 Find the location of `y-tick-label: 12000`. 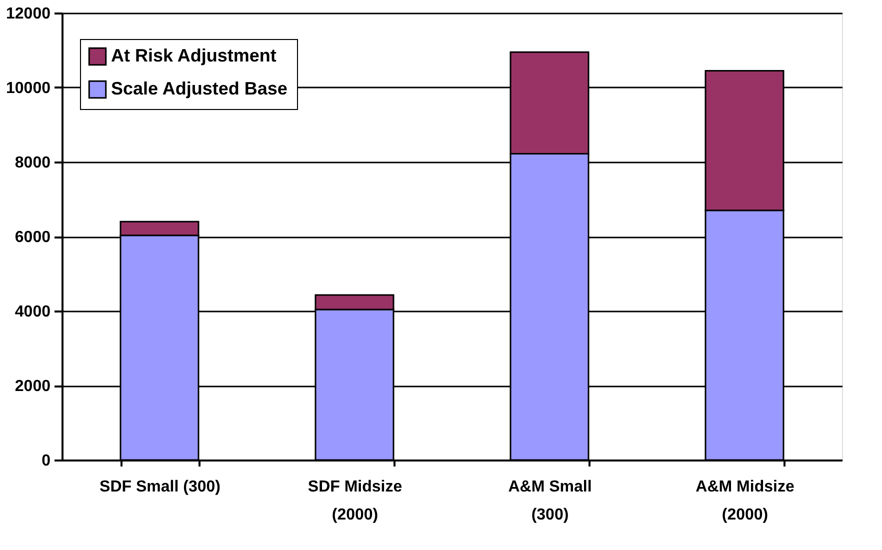

y-tick-label: 12000 is located at coordinates (28, 14).